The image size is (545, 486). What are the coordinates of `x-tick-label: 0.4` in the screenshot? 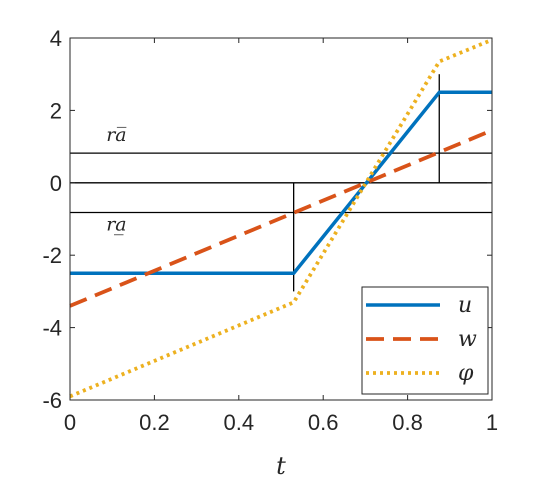 It's located at (239, 422).